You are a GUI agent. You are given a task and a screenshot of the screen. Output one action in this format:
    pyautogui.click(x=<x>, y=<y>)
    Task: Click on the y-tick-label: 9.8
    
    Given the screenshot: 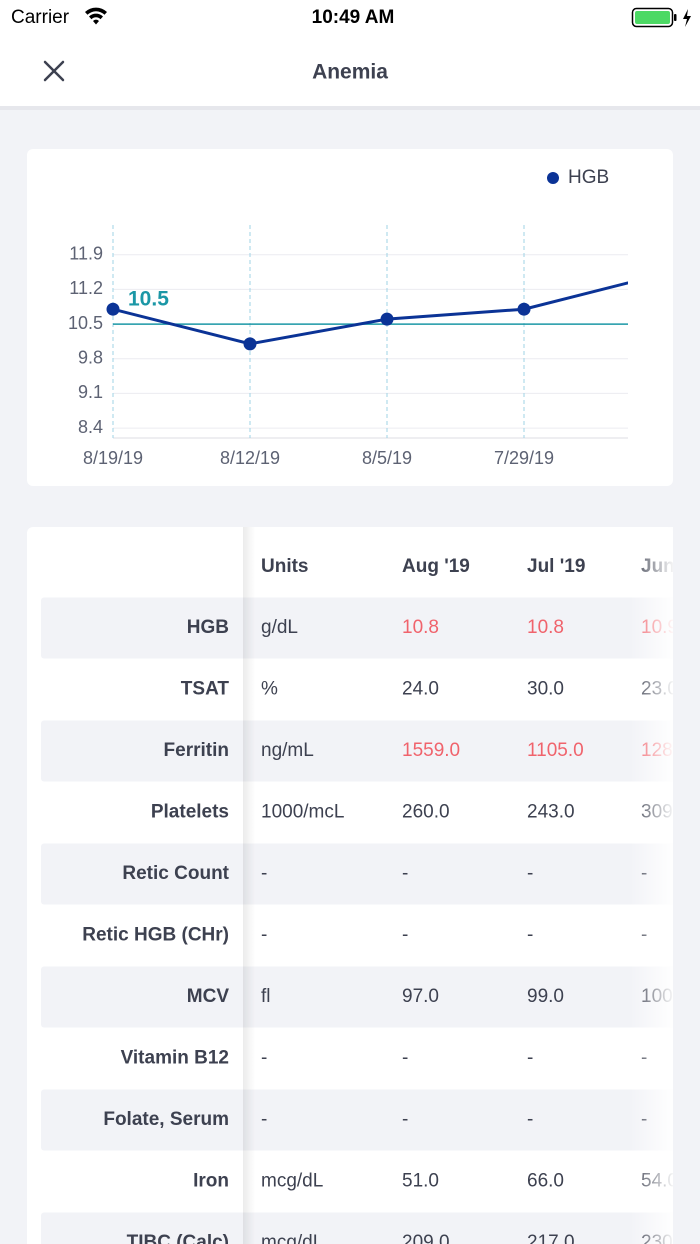 What is the action you would take?
    pyautogui.click(x=90, y=357)
    